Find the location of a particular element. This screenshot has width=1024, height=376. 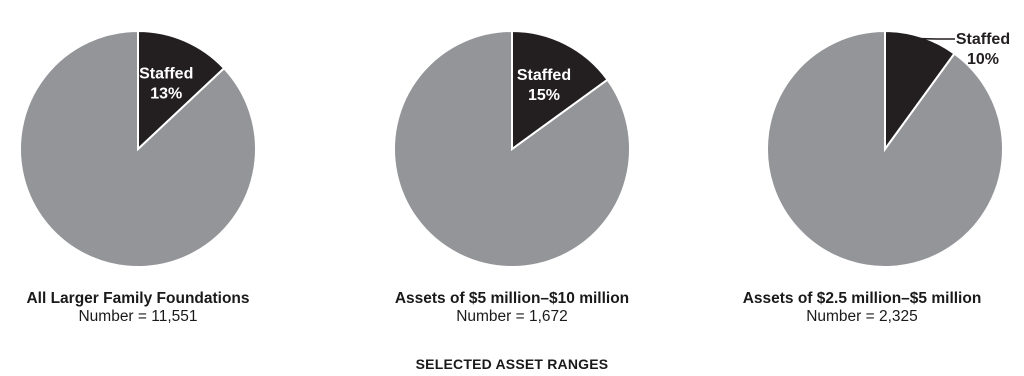

slice-value-label: 15% is located at coordinates (544, 95).